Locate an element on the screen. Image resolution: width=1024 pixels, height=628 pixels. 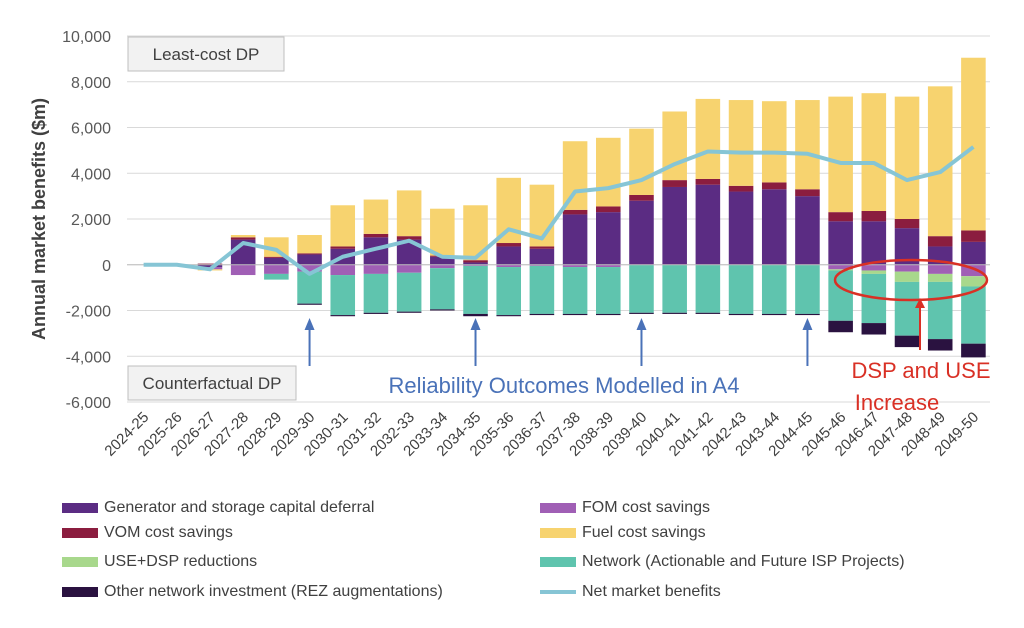
y-tick-label: 4,000 is located at coordinates (91, 174).